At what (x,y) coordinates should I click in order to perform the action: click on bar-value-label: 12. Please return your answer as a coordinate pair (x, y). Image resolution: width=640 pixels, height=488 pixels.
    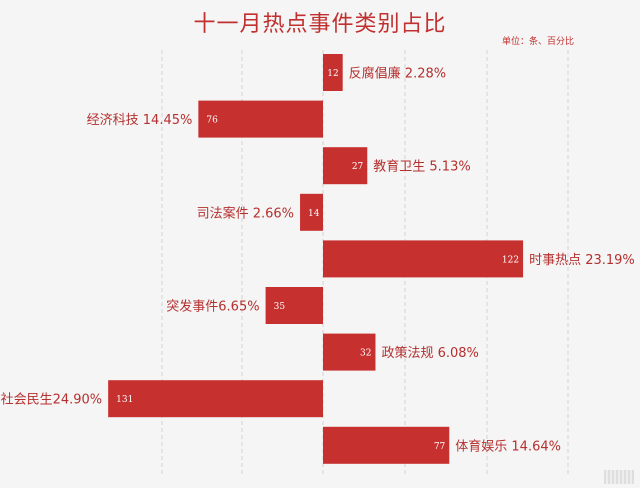
    Looking at the image, I should click on (332, 74).